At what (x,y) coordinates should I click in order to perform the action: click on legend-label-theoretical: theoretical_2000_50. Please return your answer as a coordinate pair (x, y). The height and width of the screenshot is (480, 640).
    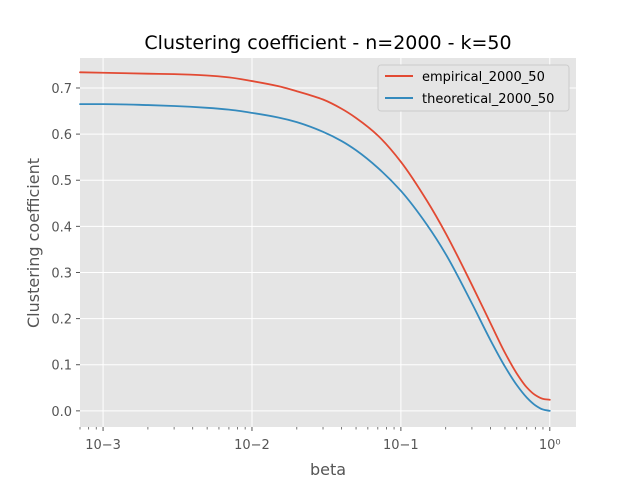
    Looking at the image, I should click on (488, 99).